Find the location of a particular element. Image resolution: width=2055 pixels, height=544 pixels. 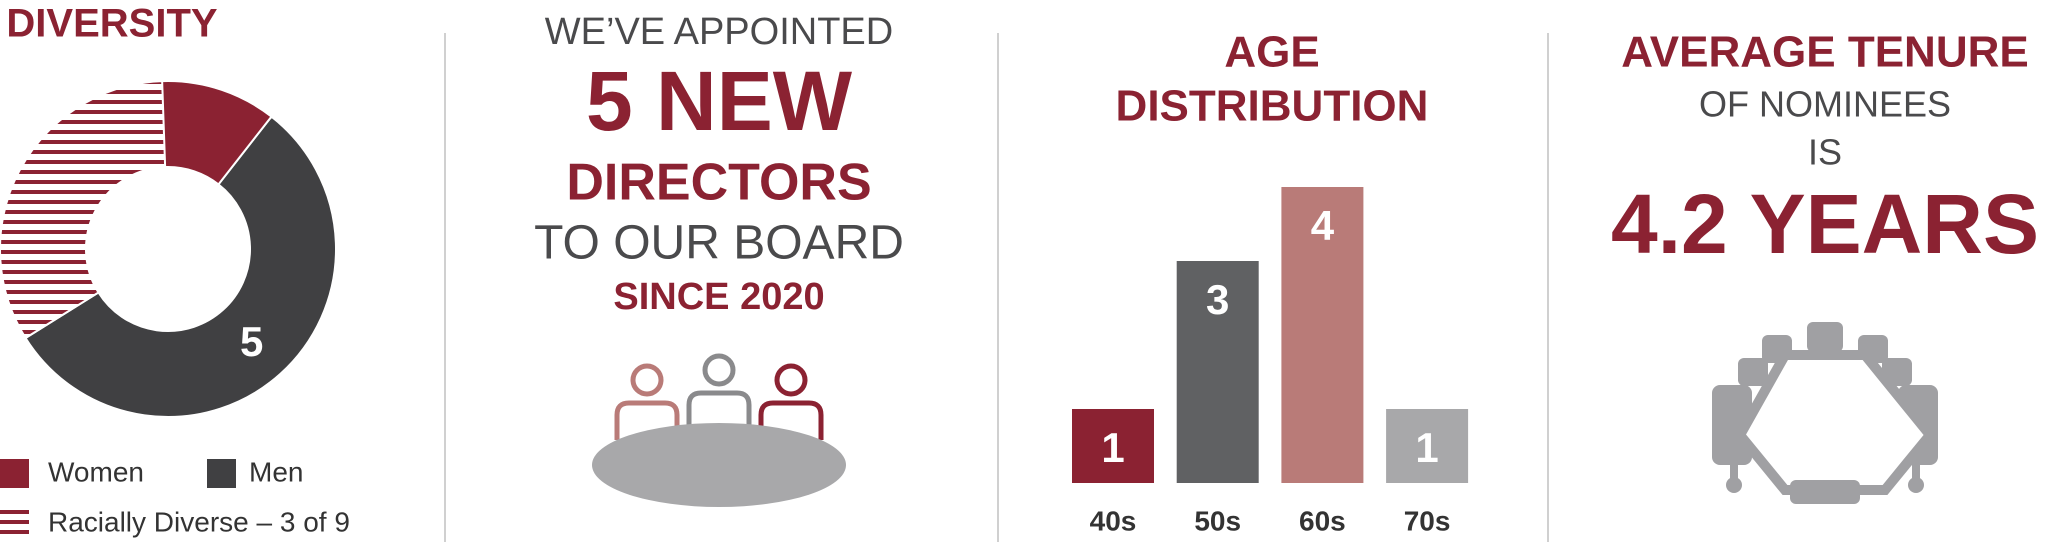

bar-chart: 1 40s 3 50s 4 60s 1 70s is located at coordinates (1270, 361).